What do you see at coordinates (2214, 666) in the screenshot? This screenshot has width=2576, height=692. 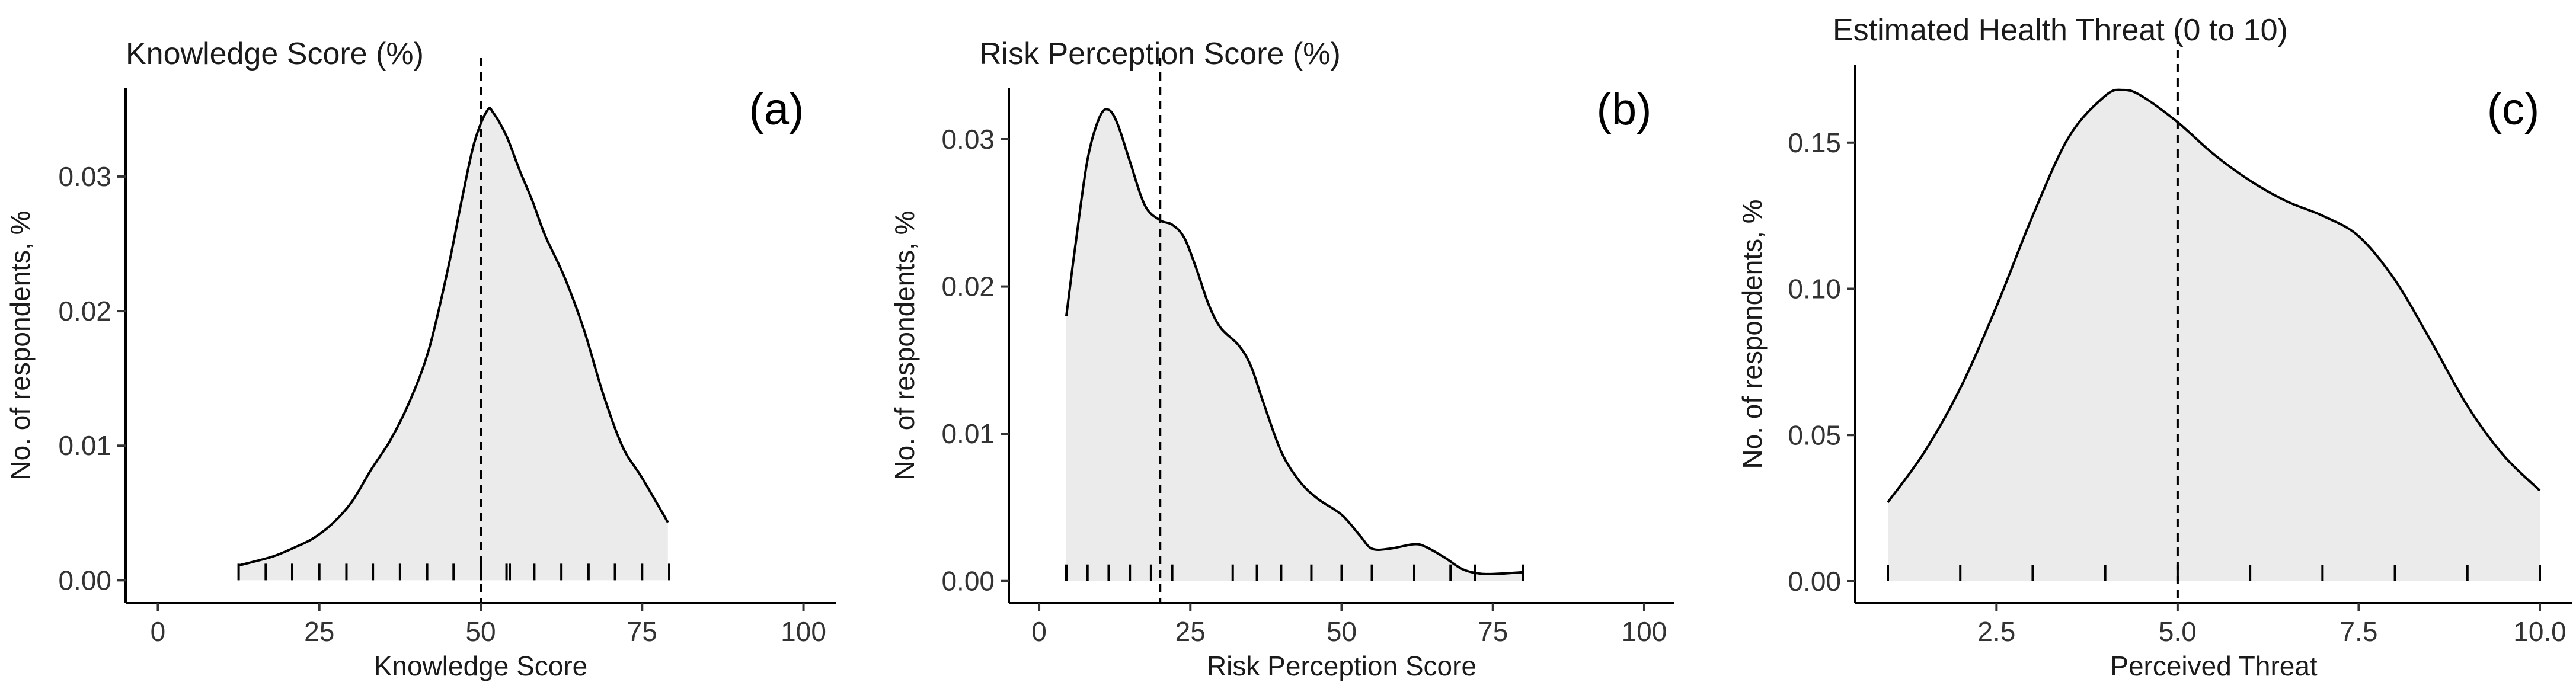 I see `x-axis-label: Perceived Threat` at bounding box center [2214, 666].